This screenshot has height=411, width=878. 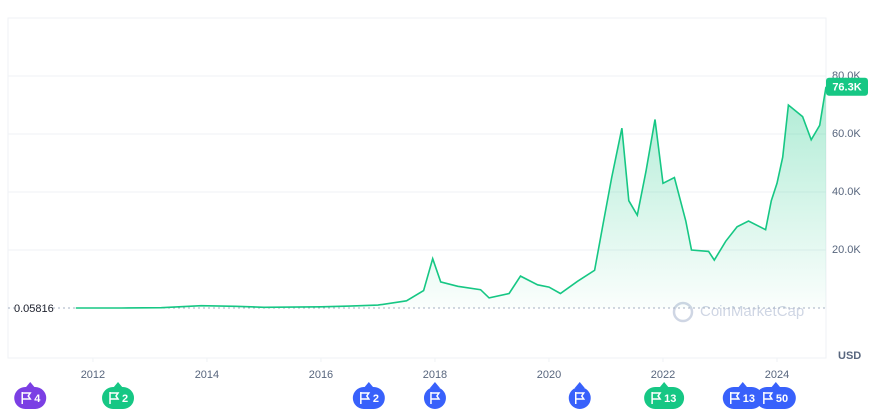 I want to click on last-price-label: 76.3K, so click(x=846, y=88).